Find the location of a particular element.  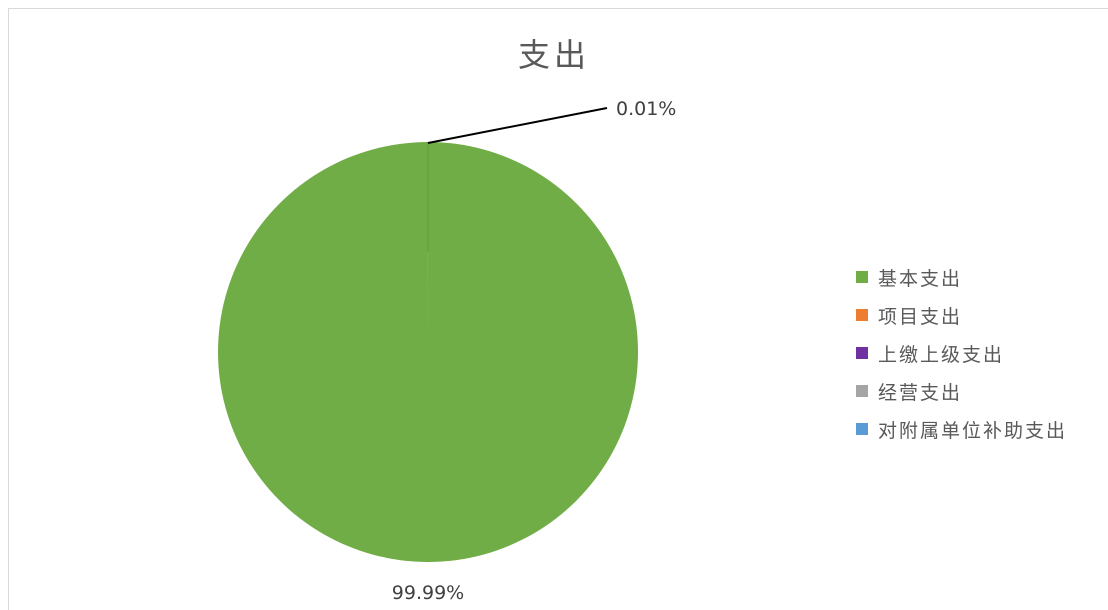

legend-swatch-operating is located at coordinates (862, 391).